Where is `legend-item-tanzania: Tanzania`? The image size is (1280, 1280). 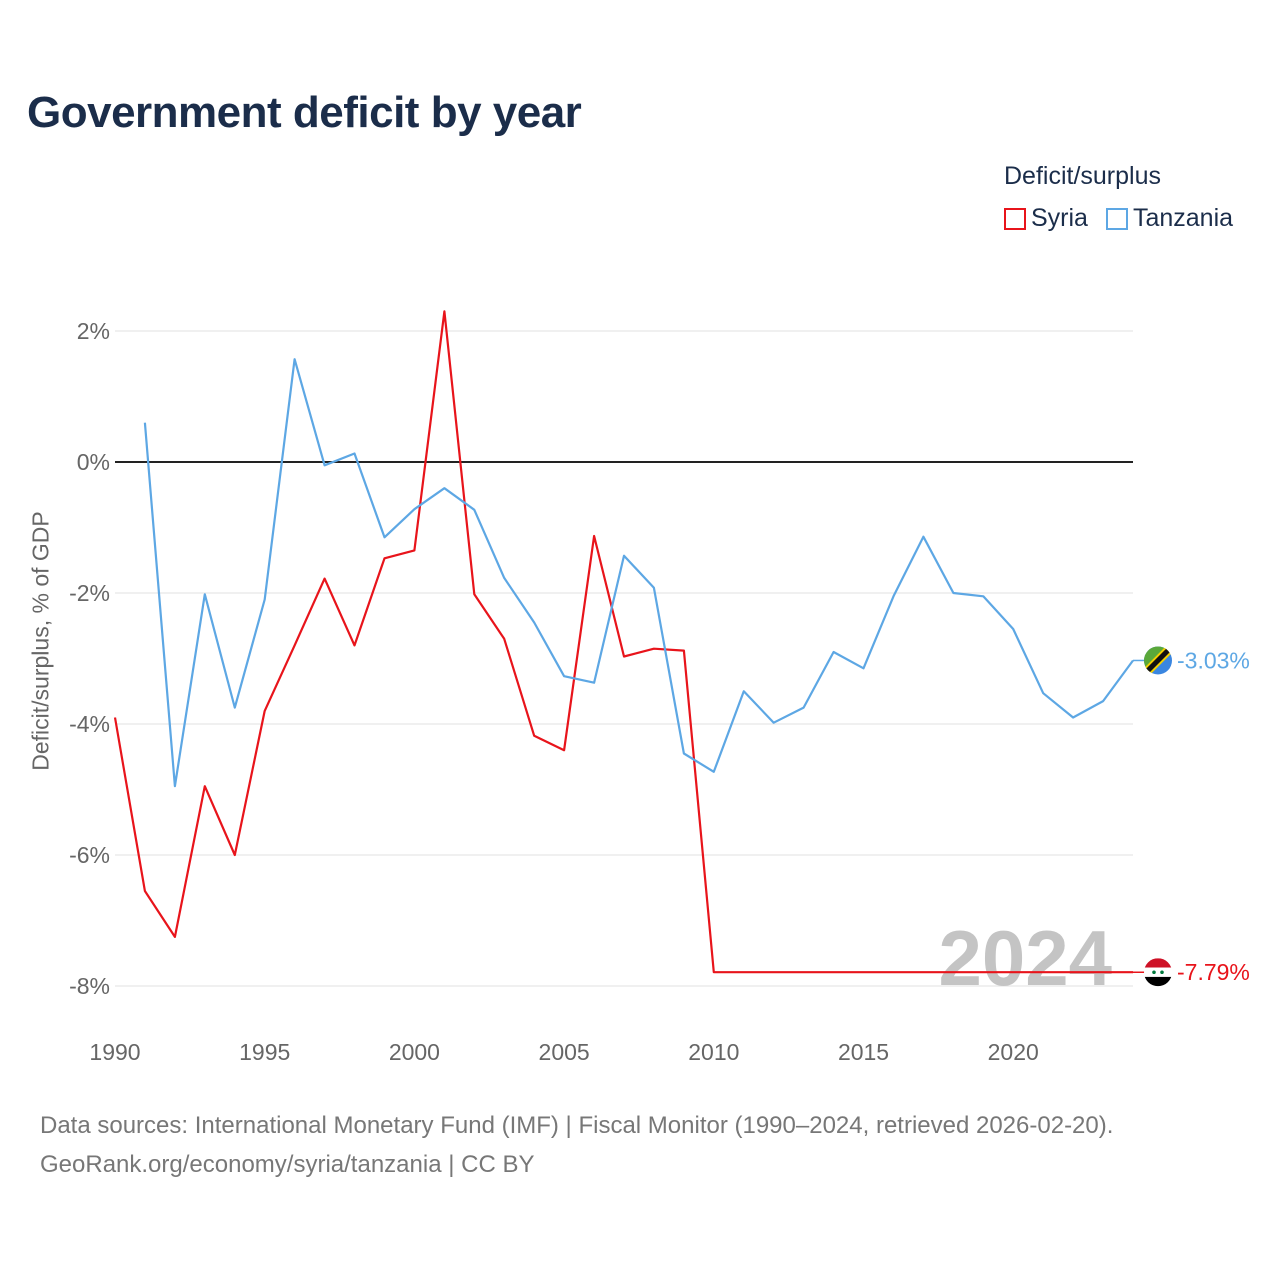
legend-item-tanzania: Tanzania is located at coordinates (1169, 218).